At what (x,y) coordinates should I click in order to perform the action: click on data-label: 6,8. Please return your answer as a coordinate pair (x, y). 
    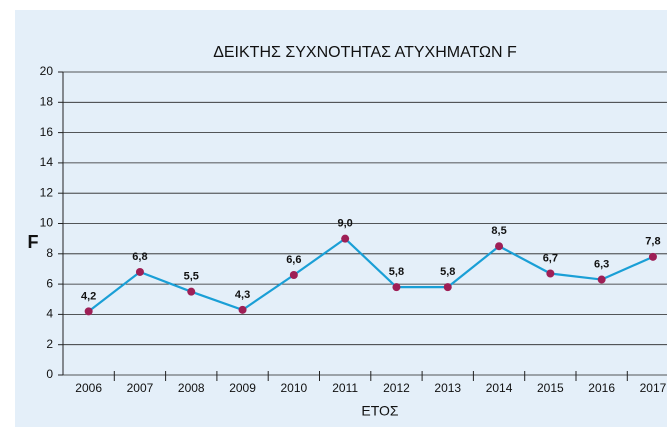
    Looking at the image, I should click on (139, 257).